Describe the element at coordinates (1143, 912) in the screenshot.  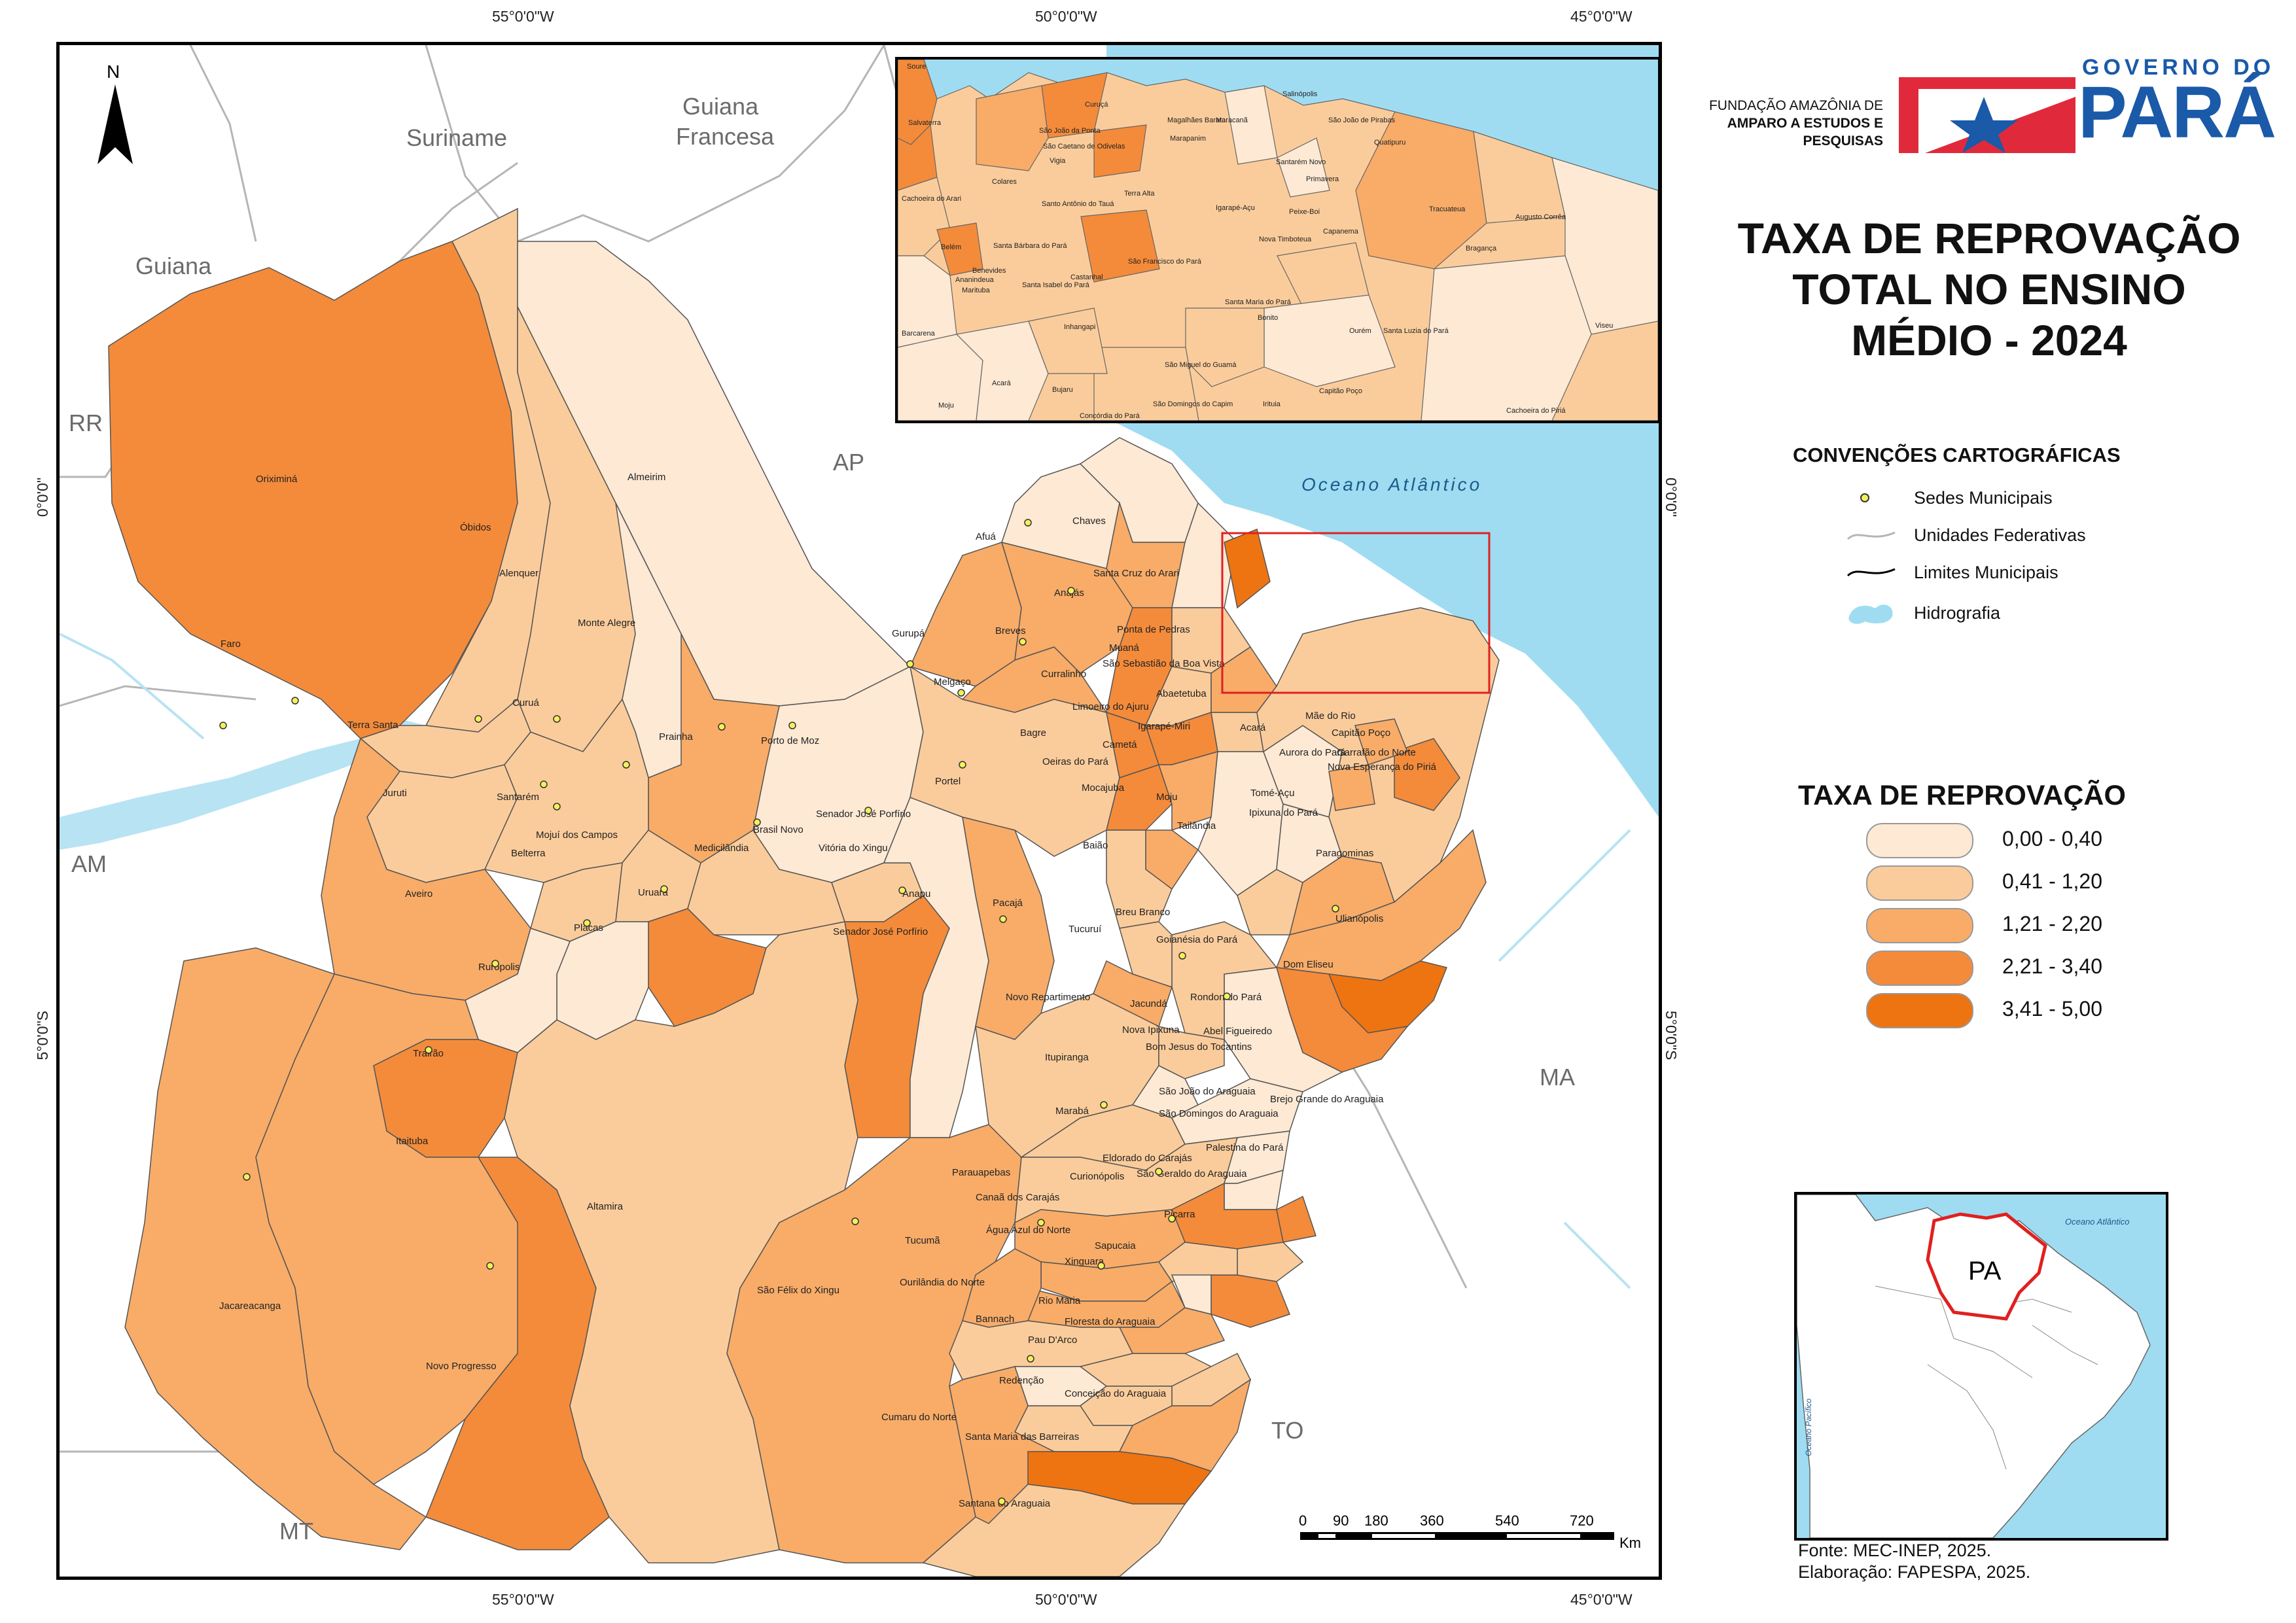
I see `label-breu-branco: Breu Branco` at that location.